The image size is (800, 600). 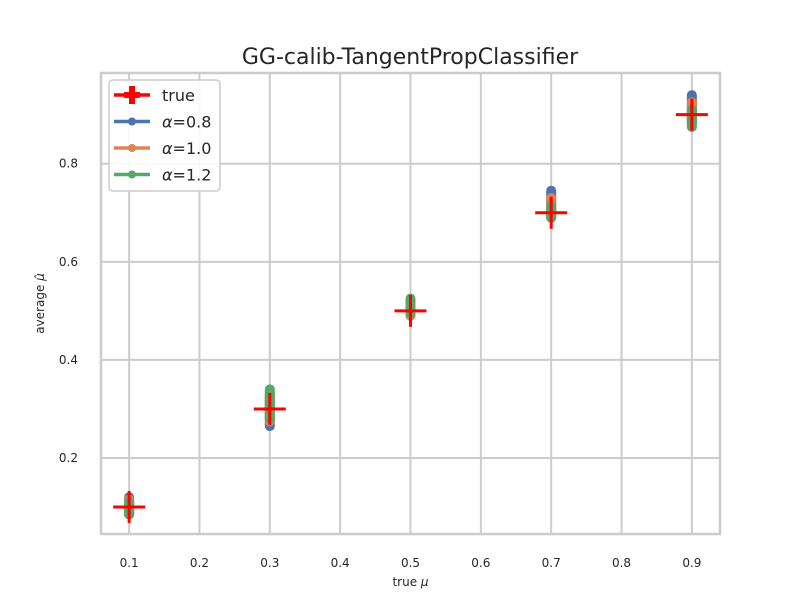 What do you see at coordinates (68, 458) in the screenshot?
I see `y-tick-label: 0.2` at bounding box center [68, 458].